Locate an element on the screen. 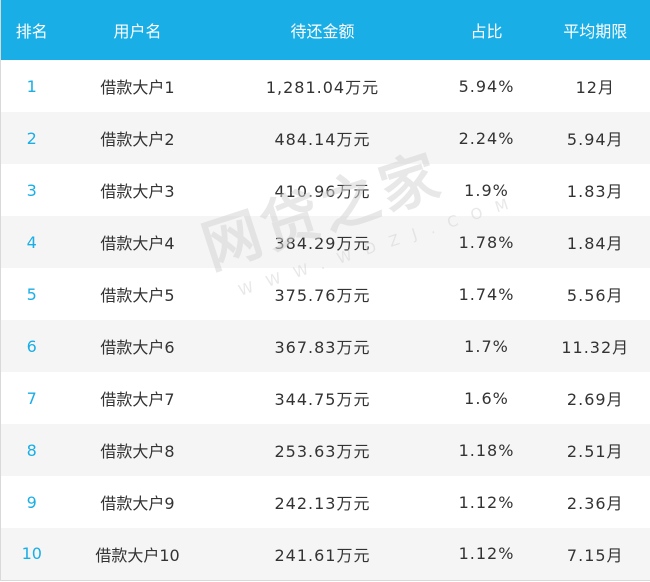  username-cell: 借款大户1 is located at coordinates (137, 87).